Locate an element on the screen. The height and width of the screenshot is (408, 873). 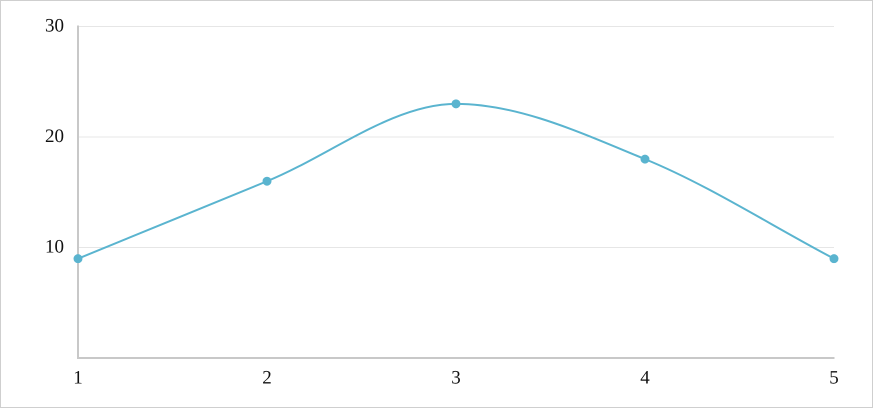
y-tick-label: 30 is located at coordinates (54, 25).